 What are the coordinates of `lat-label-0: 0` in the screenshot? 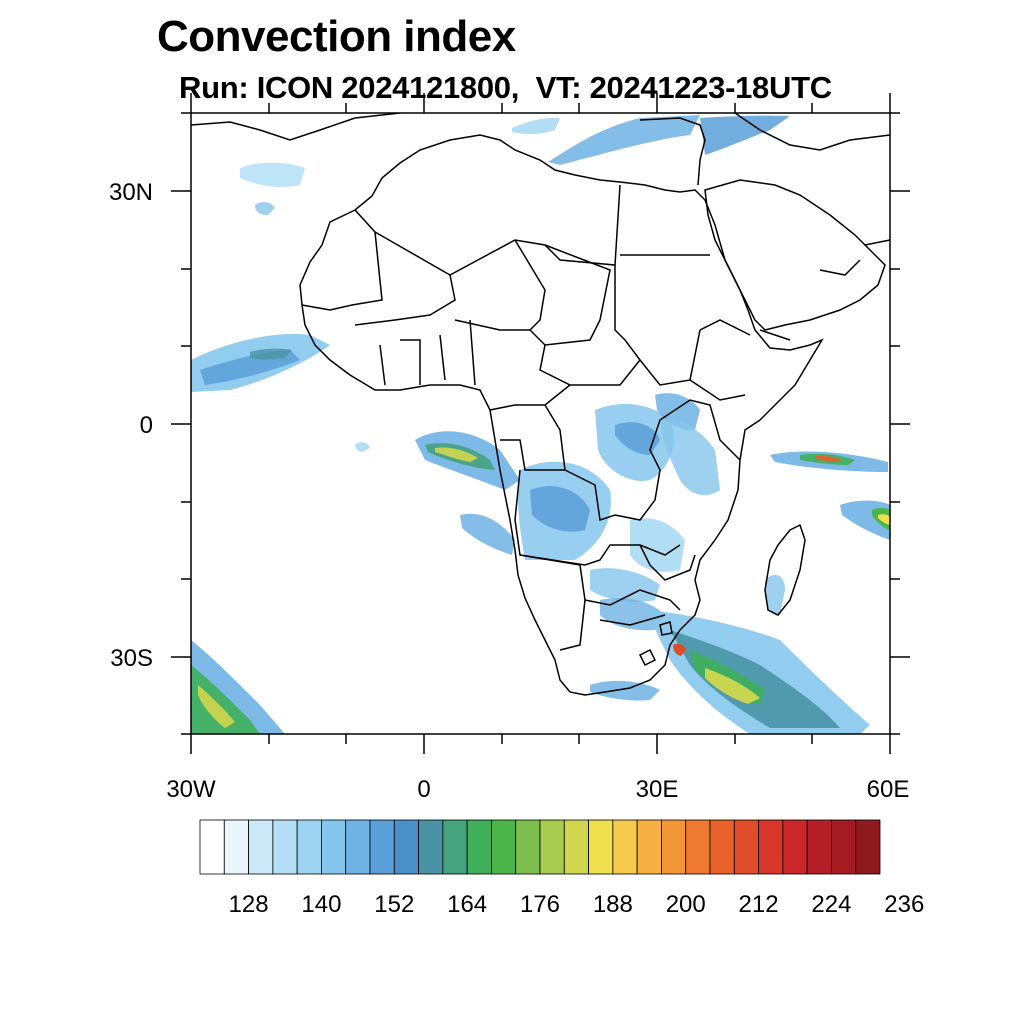 It's located at (146, 425).